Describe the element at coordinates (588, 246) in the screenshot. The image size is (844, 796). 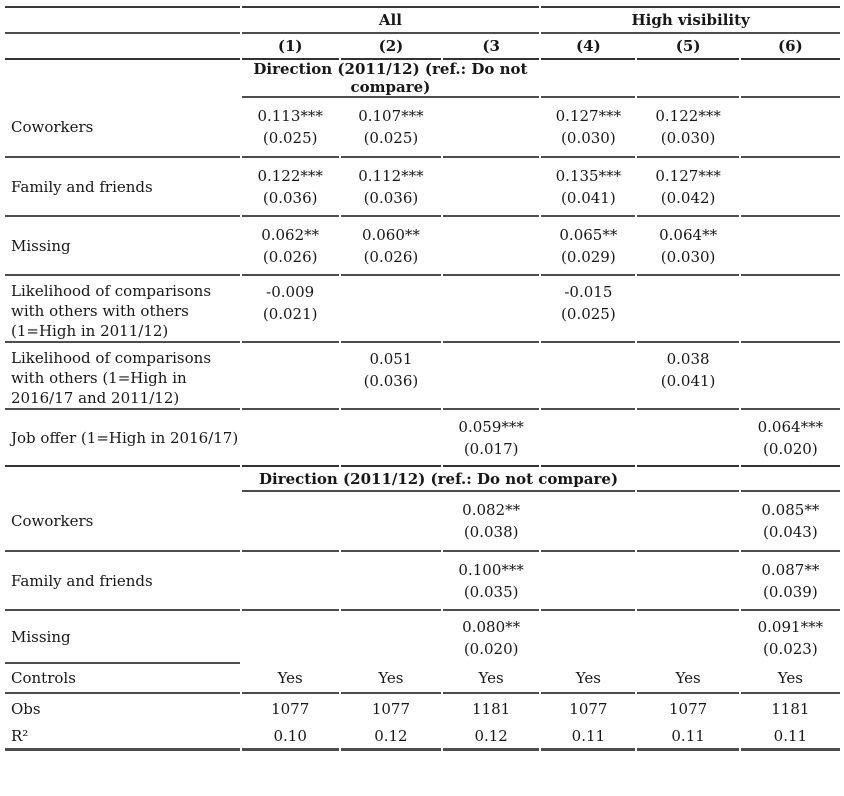
I see `coef-cell: 0.065** (0.029)` at that location.